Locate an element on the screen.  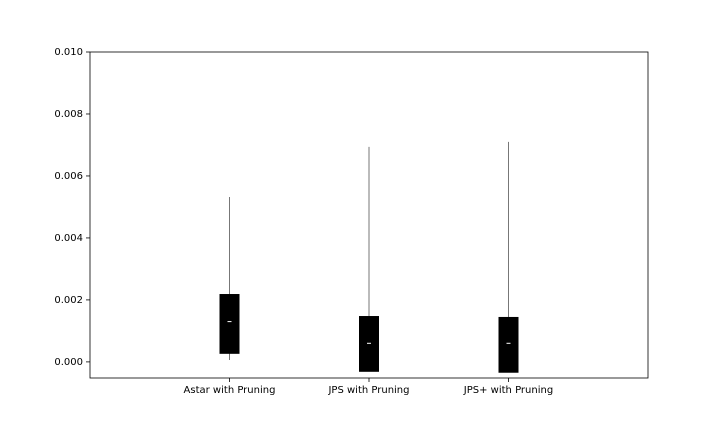
x-tick-label: JPS+ with Pruning is located at coordinates (508, 390).